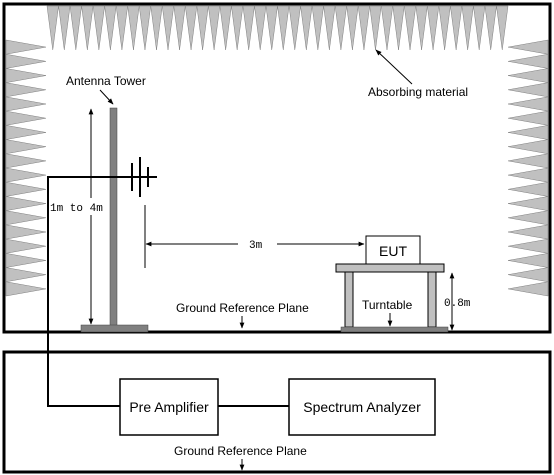 This screenshot has height=475, width=554. I want to click on absorbing-material-pointer, so click(394, 67).